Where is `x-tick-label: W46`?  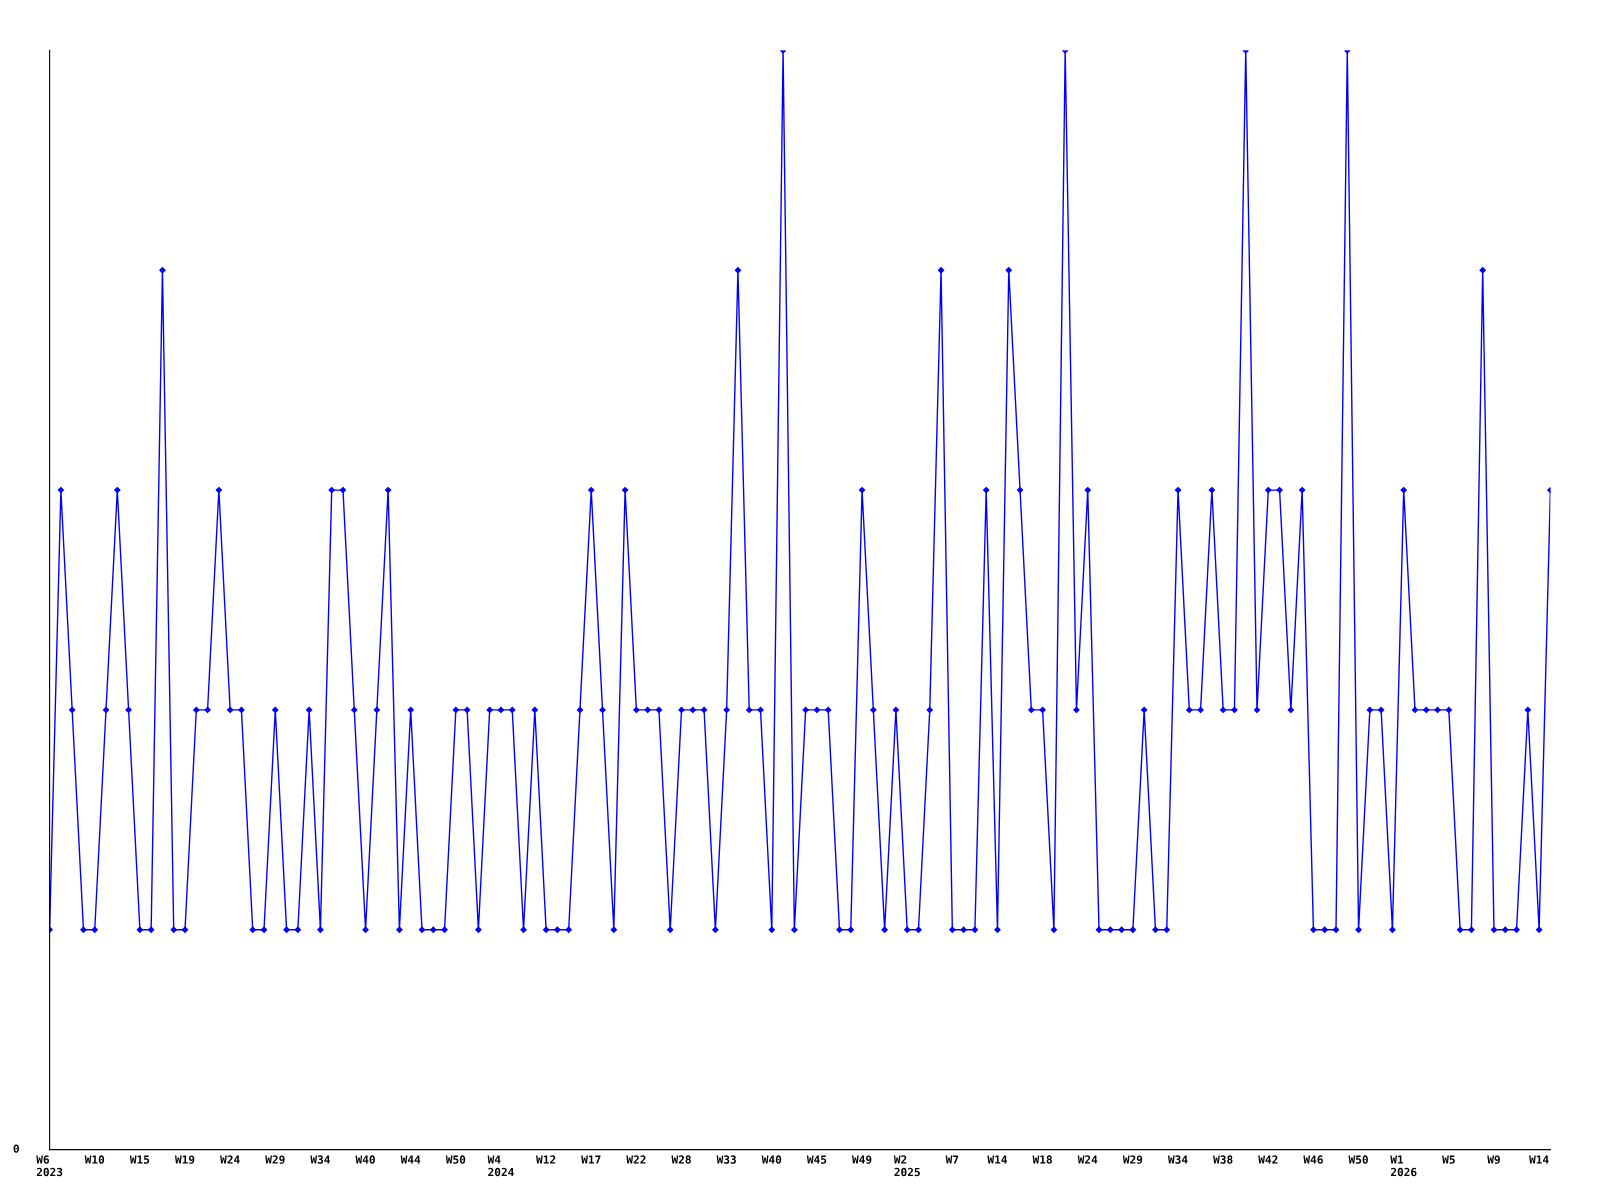
x-tick-label: W46 is located at coordinates (1313, 1159).